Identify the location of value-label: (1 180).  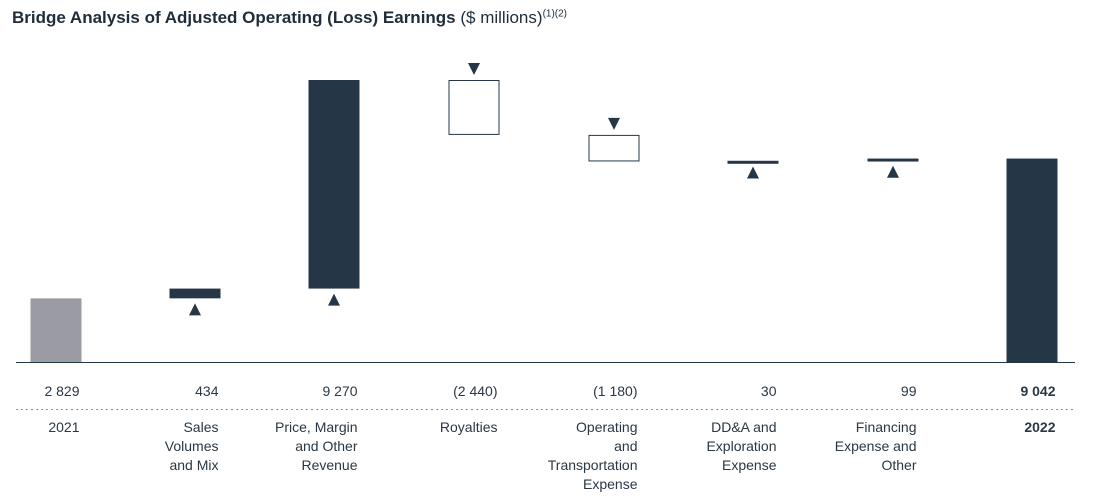
(615, 391).